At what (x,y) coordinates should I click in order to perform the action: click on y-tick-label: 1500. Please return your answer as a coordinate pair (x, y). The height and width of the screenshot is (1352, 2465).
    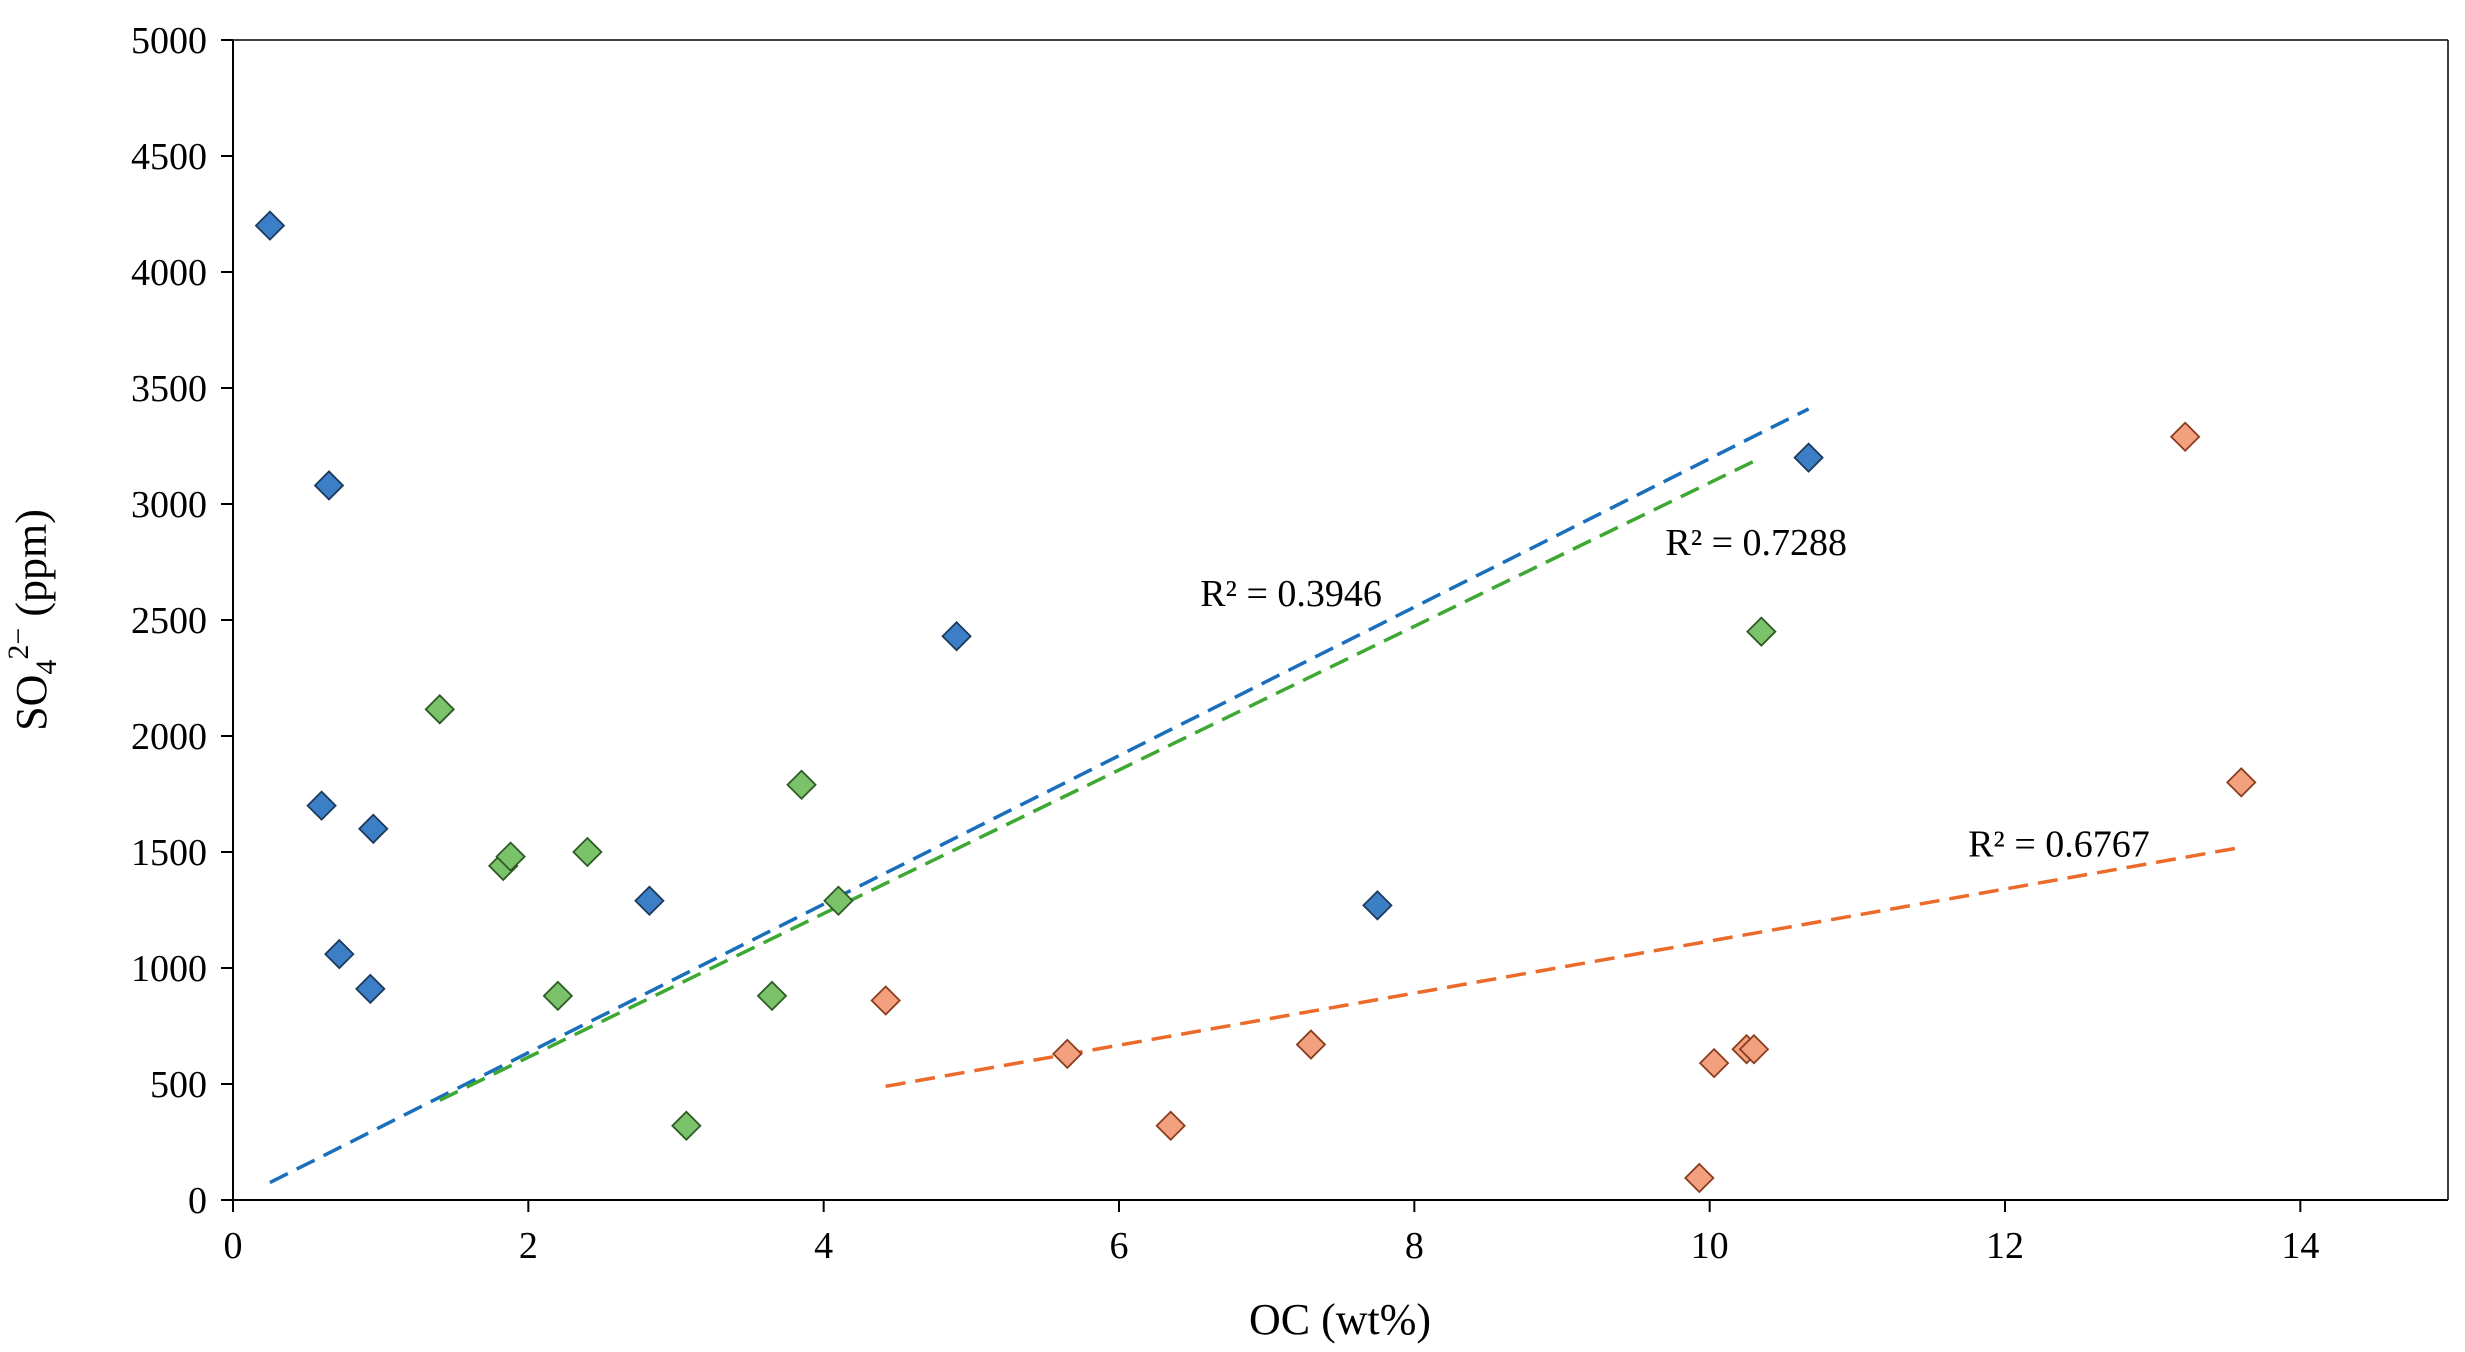
    Looking at the image, I should click on (169, 853).